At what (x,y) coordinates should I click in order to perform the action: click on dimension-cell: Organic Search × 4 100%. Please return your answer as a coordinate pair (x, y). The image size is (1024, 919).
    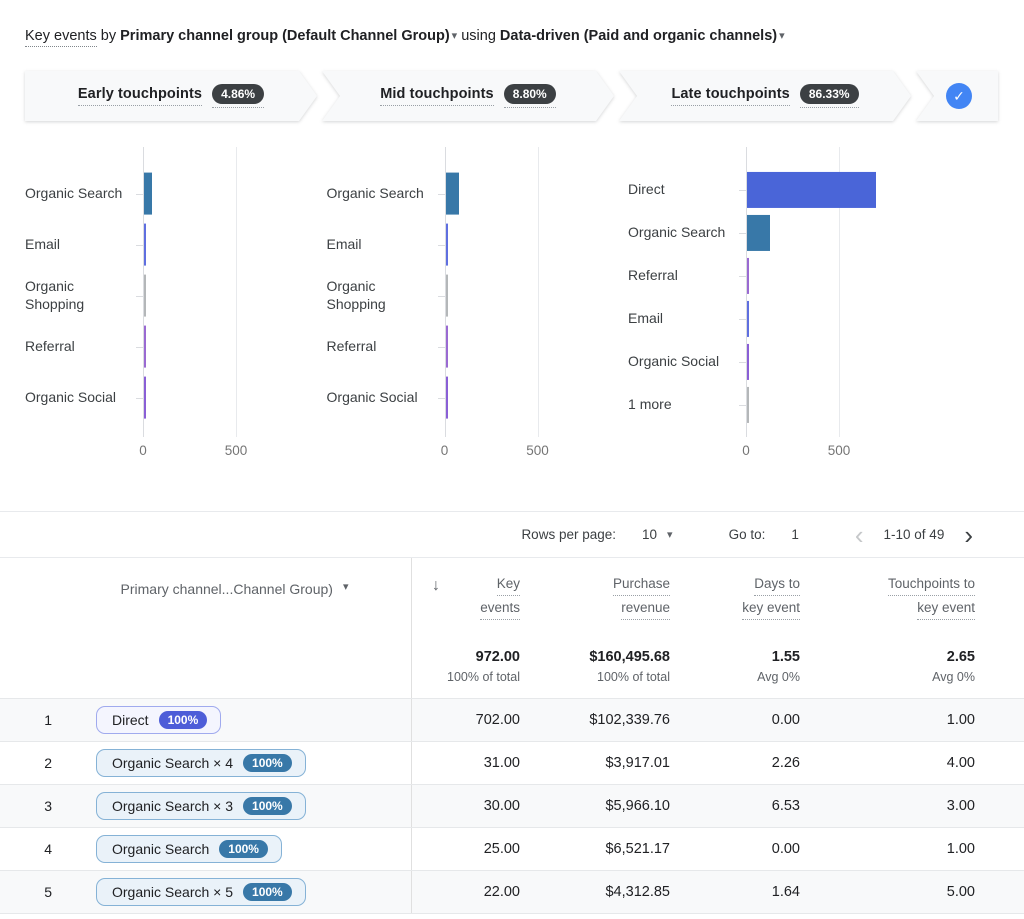
    Looking at the image, I should click on (235, 763).